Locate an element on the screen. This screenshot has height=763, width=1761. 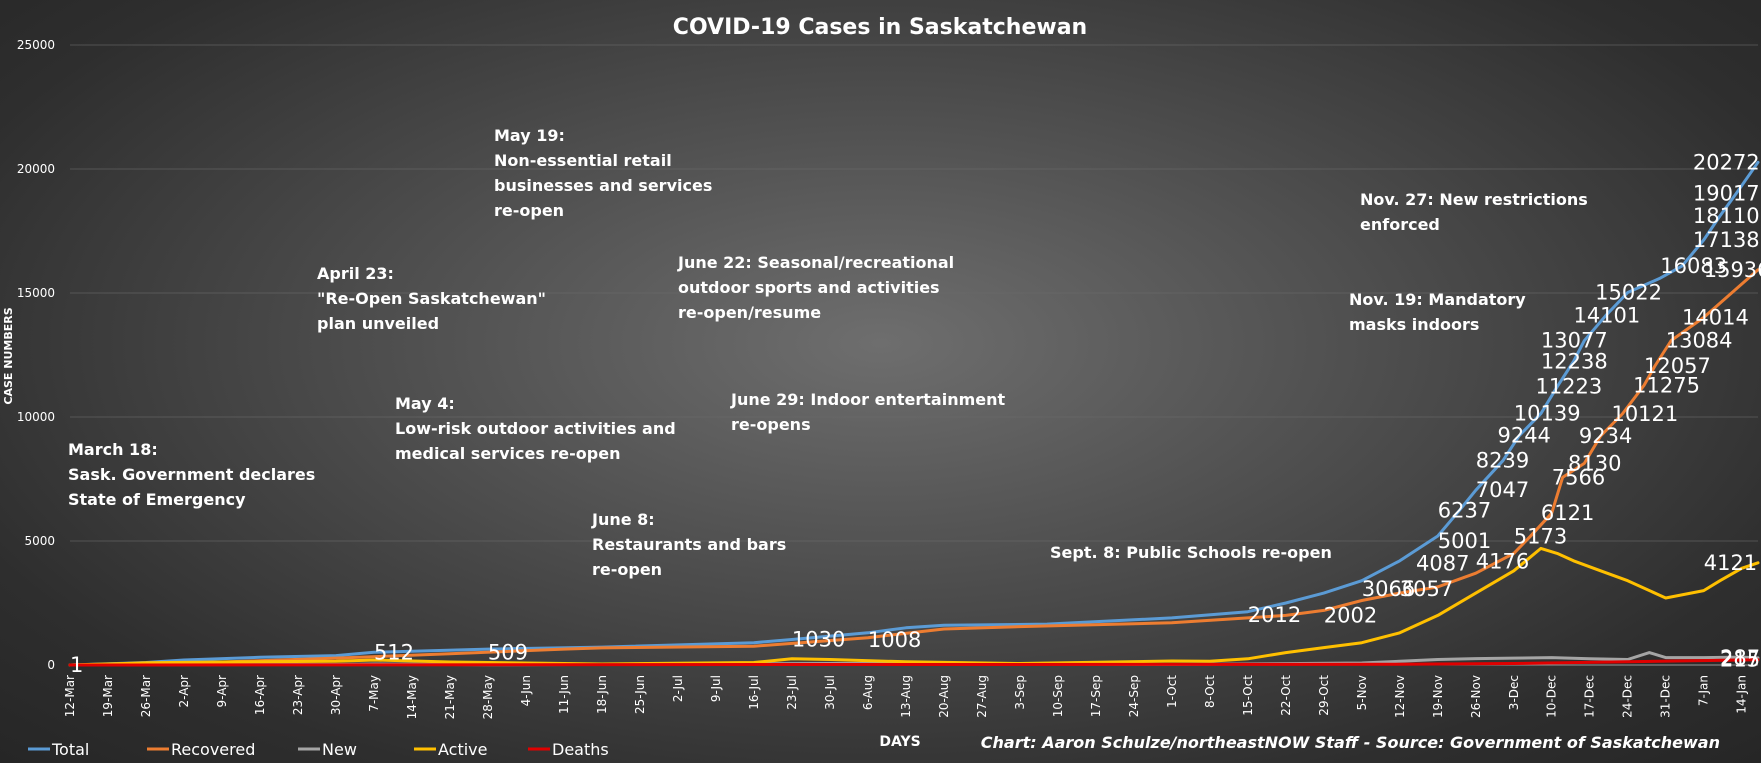
data-label: 287 is located at coordinates (1740, 658).